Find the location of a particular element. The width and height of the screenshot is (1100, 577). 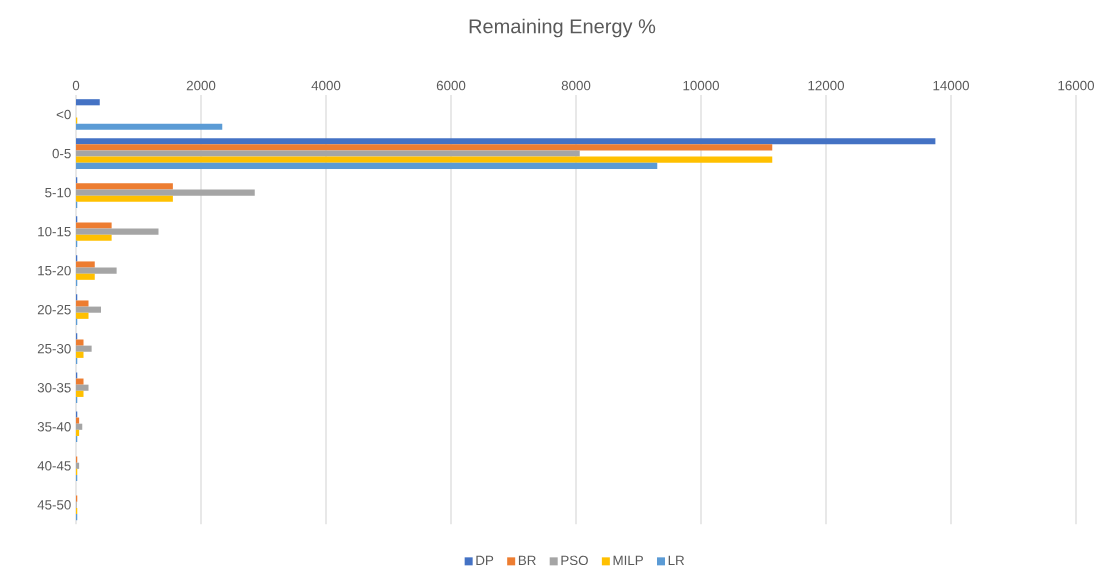

y-tick-label: 15-20 is located at coordinates (54, 270).